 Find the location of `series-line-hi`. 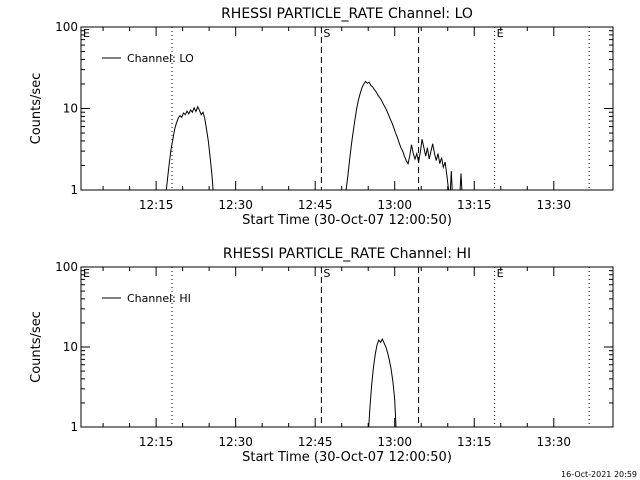

series-line-hi is located at coordinates (382, 382).